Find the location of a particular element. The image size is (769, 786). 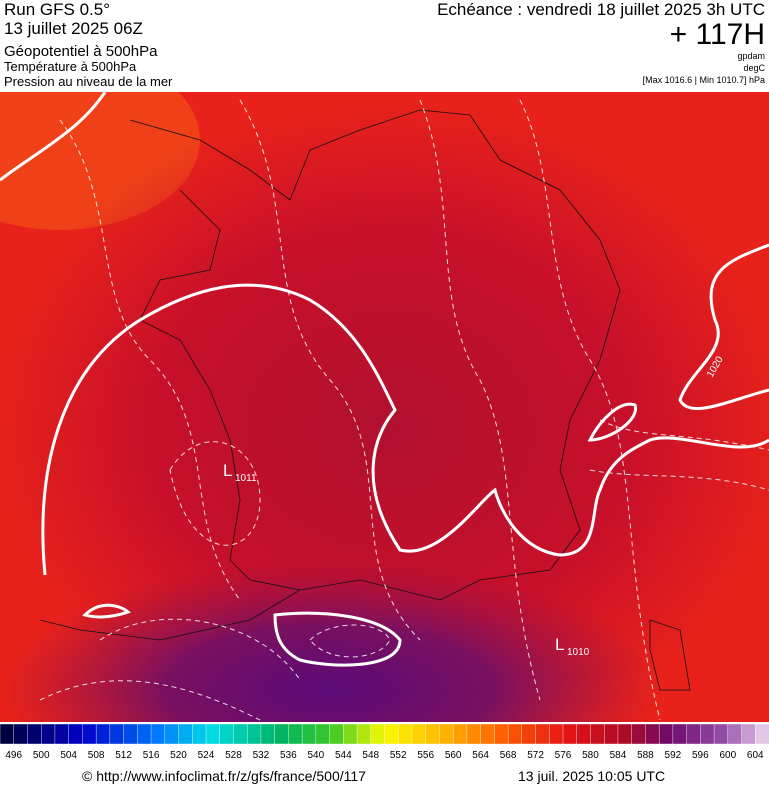

generated-time: 13 juil. 2025 10:05 UTC is located at coordinates (591, 776).